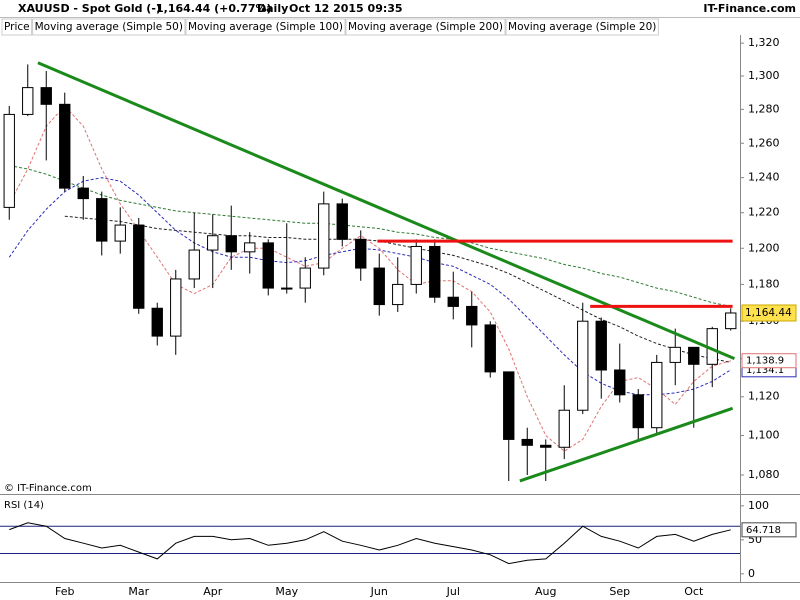 This screenshot has height=600, width=800. What do you see at coordinates (48, 488) in the screenshot?
I see `watermark: © IT-Finance.com` at bounding box center [48, 488].